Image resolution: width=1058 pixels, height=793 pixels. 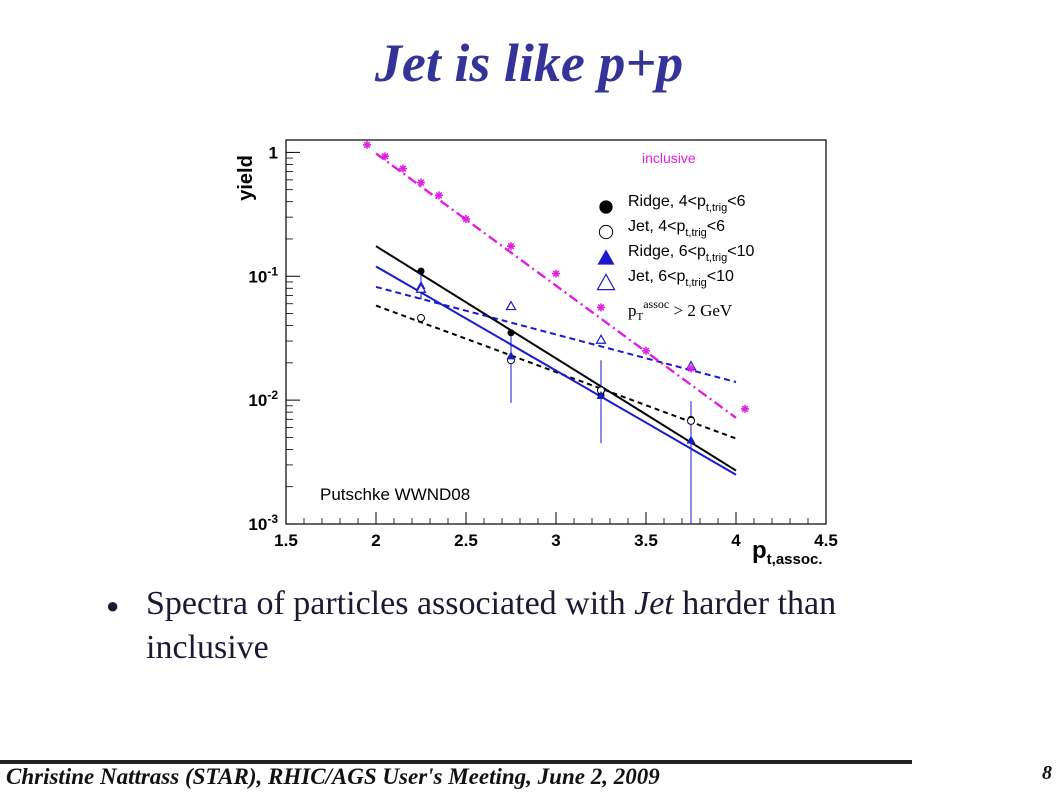 What do you see at coordinates (646, 540) in the screenshot?
I see `x-tick-label: 3.5` at bounding box center [646, 540].